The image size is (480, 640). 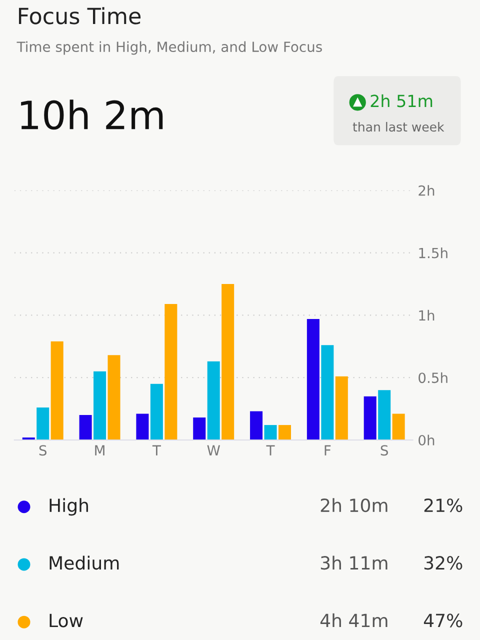 I want to click on text: 32%, so click(x=443, y=563).